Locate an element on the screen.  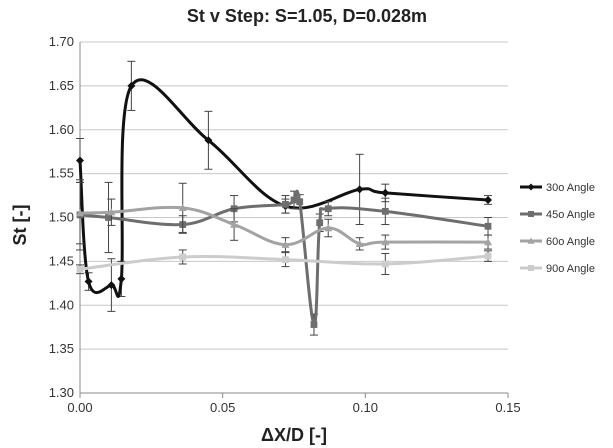
y-tick-label: 1.65 is located at coordinates (61, 85).